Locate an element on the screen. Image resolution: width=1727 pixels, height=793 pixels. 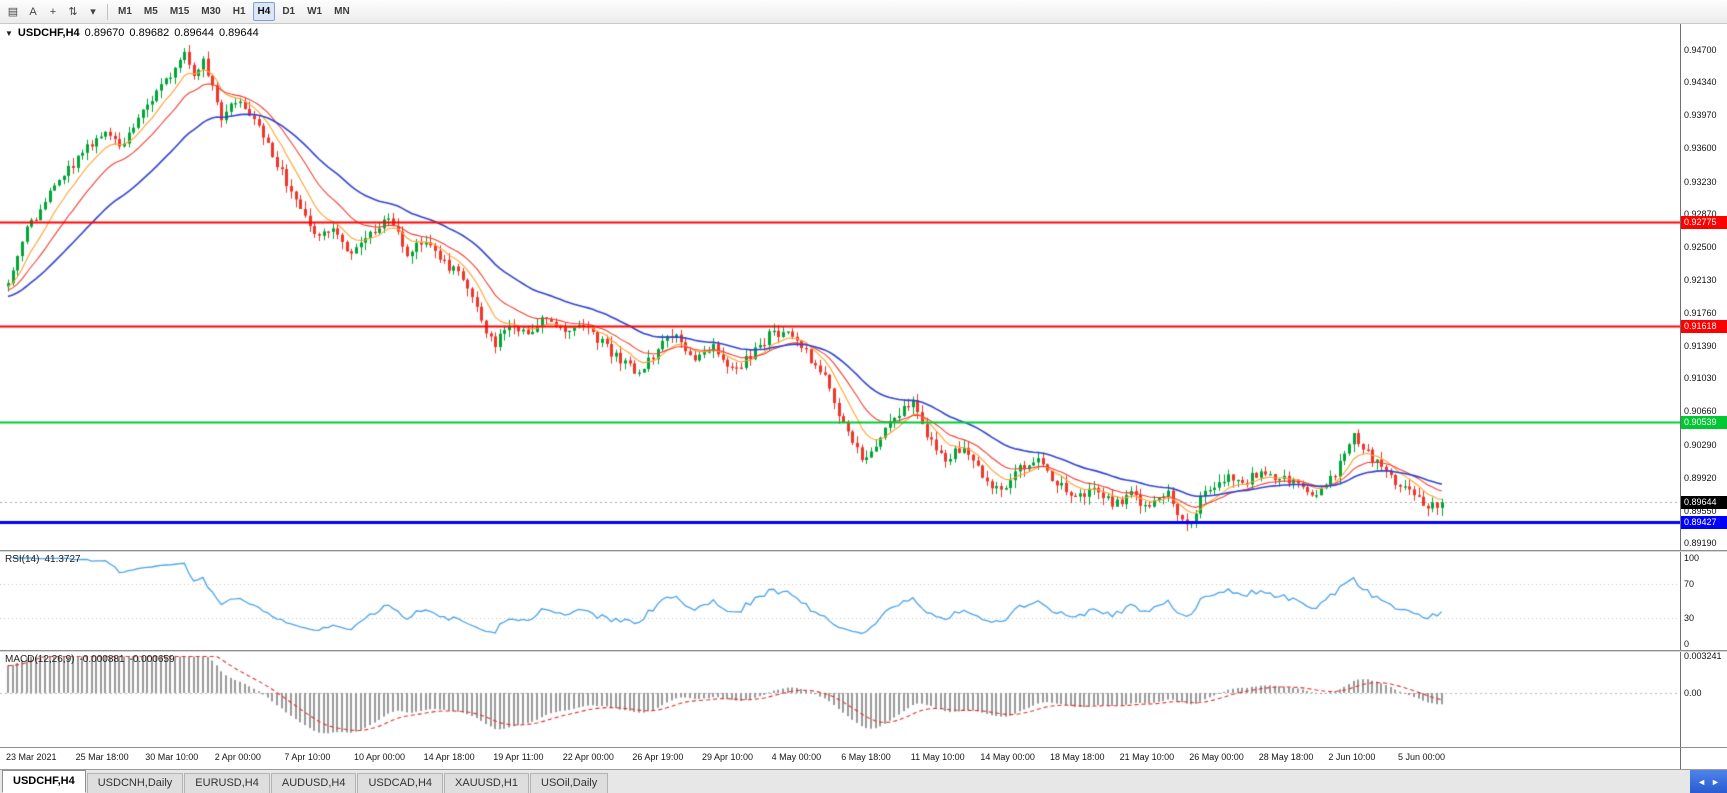
macd-indicator-pane: MACD(12,26,9) -0.000881 -0.000659 is located at coordinates (840, 700).